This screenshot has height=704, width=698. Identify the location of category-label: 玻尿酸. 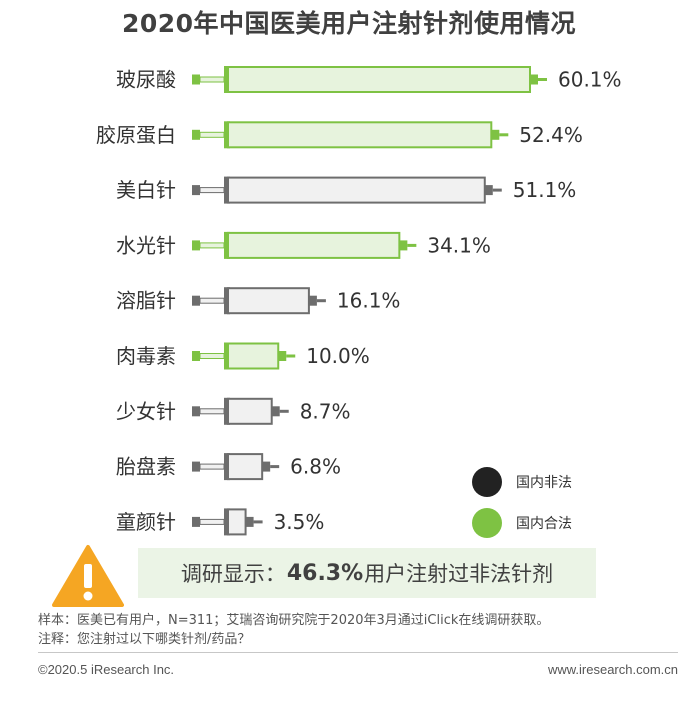
(146, 80).